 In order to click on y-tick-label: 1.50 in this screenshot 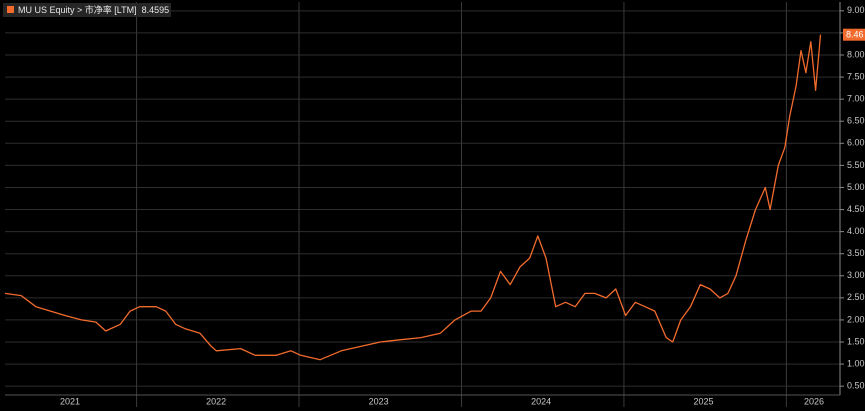, I will do `click(856, 341)`.